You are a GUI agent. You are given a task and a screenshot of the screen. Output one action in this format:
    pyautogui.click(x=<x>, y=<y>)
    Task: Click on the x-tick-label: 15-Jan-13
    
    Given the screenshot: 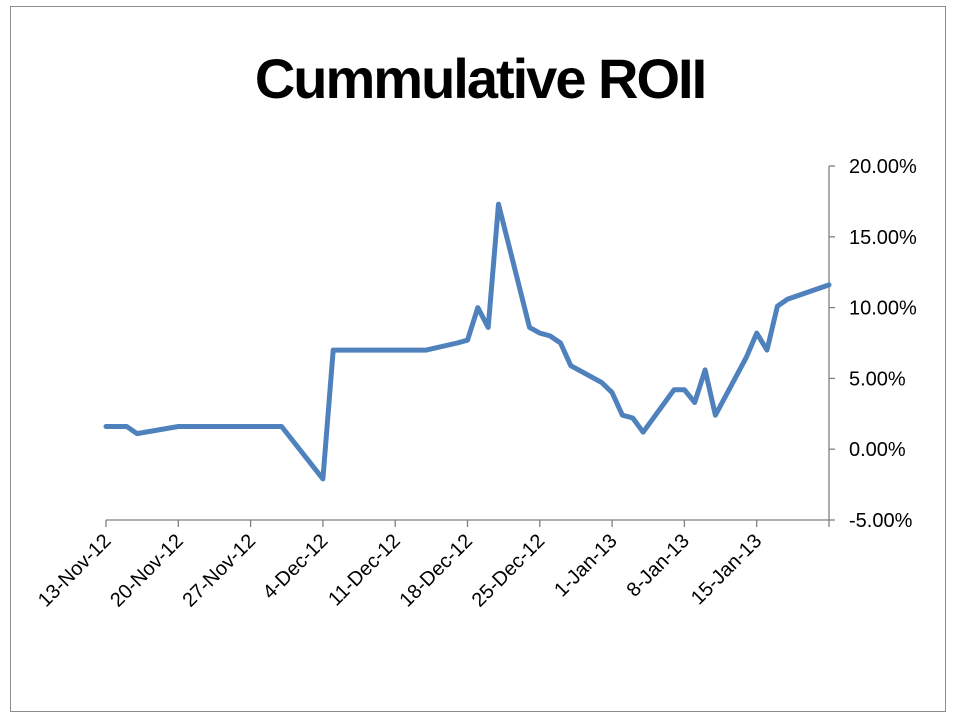 What is the action you would take?
    pyautogui.click(x=726, y=569)
    